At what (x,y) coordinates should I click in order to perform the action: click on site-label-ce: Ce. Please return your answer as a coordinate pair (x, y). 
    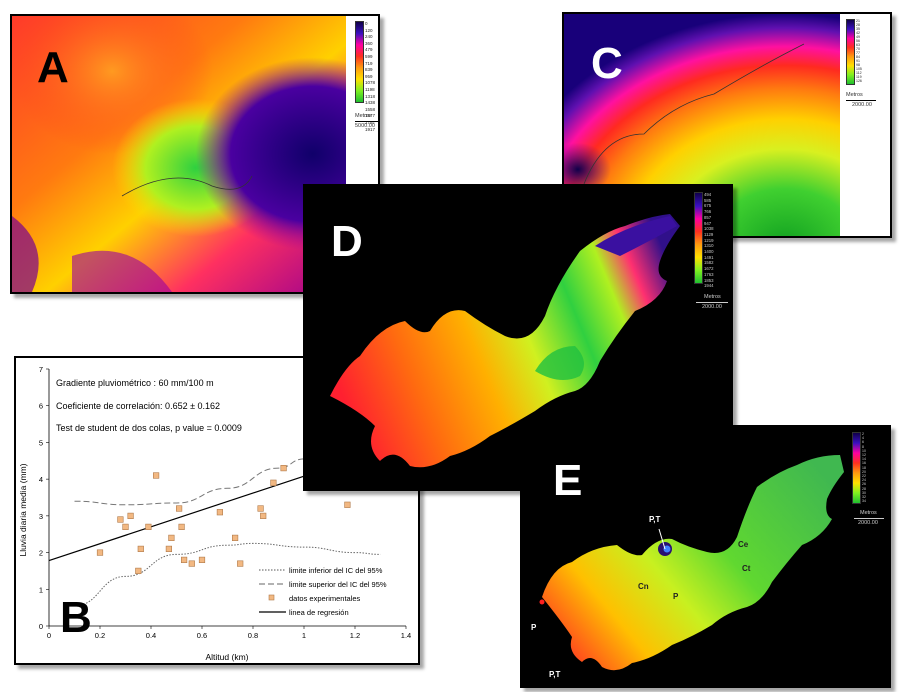
    Looking at the image, I should click on (743, 544).